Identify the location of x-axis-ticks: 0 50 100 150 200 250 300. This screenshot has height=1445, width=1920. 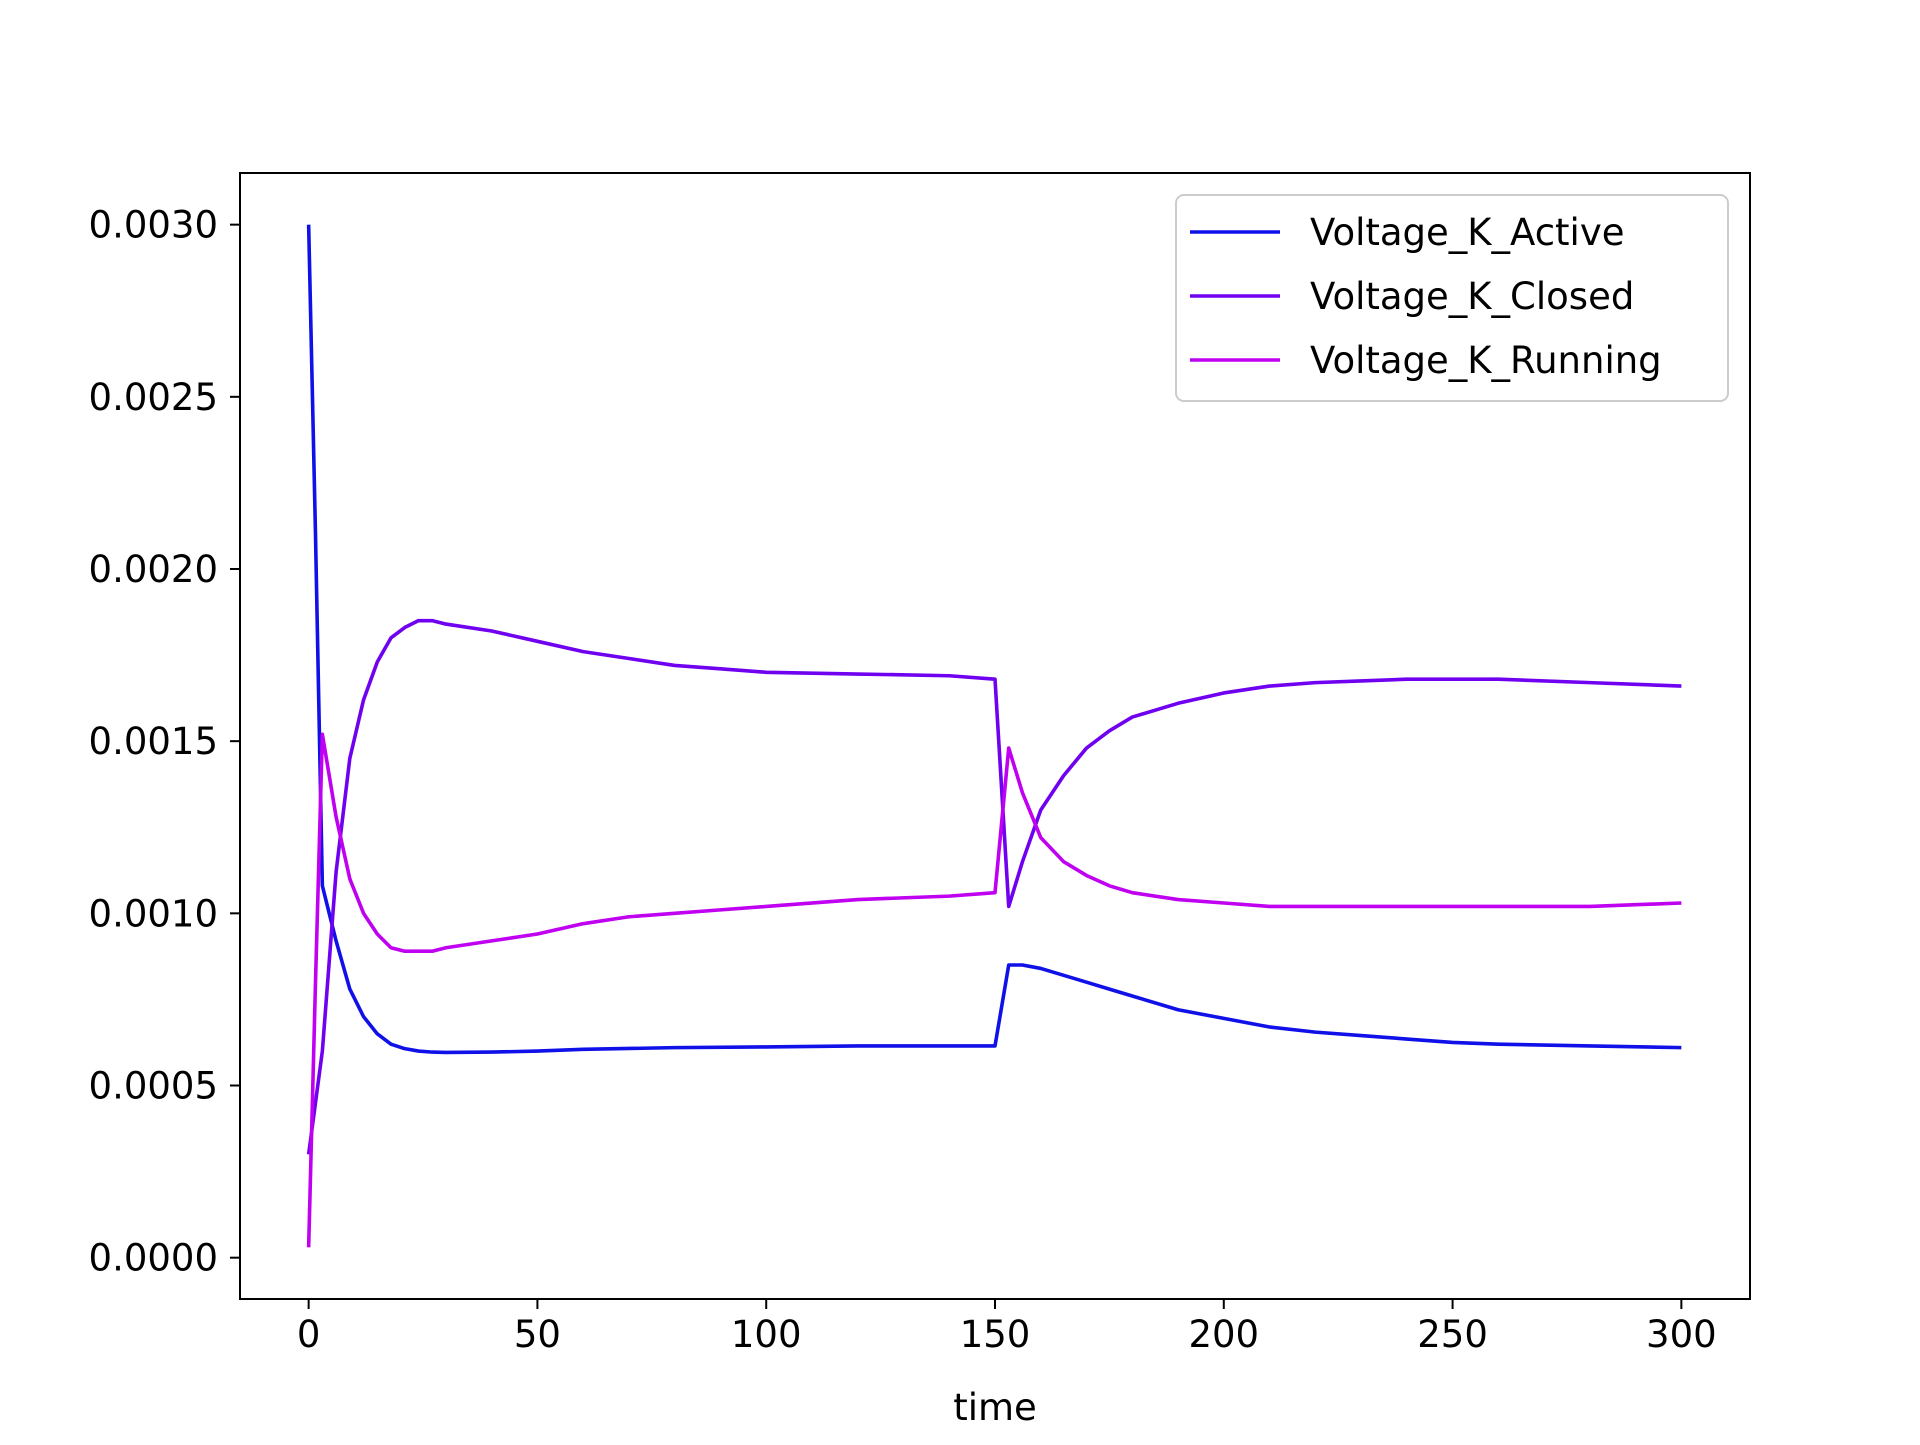
(1007, 1327).